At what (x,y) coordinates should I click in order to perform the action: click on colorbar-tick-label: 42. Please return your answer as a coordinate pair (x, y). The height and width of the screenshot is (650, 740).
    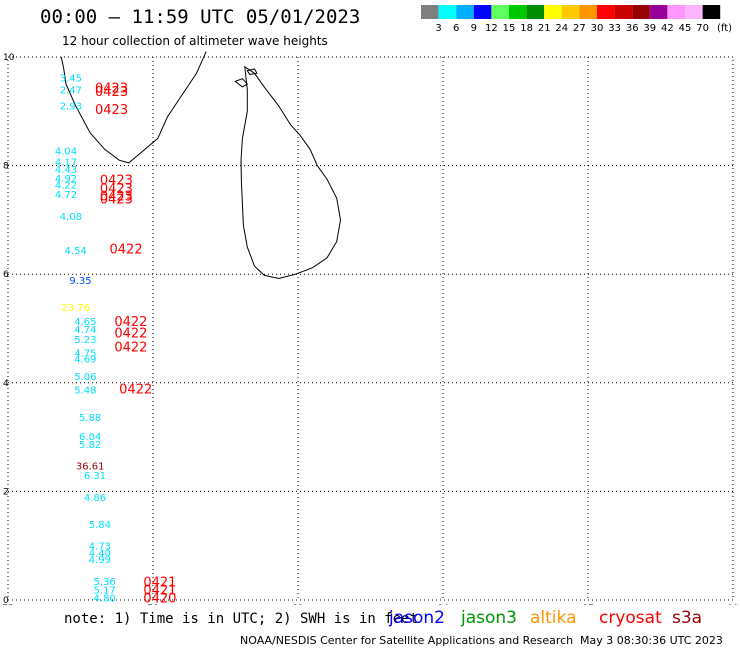
    Looking at the image, I should click on (667, 28).